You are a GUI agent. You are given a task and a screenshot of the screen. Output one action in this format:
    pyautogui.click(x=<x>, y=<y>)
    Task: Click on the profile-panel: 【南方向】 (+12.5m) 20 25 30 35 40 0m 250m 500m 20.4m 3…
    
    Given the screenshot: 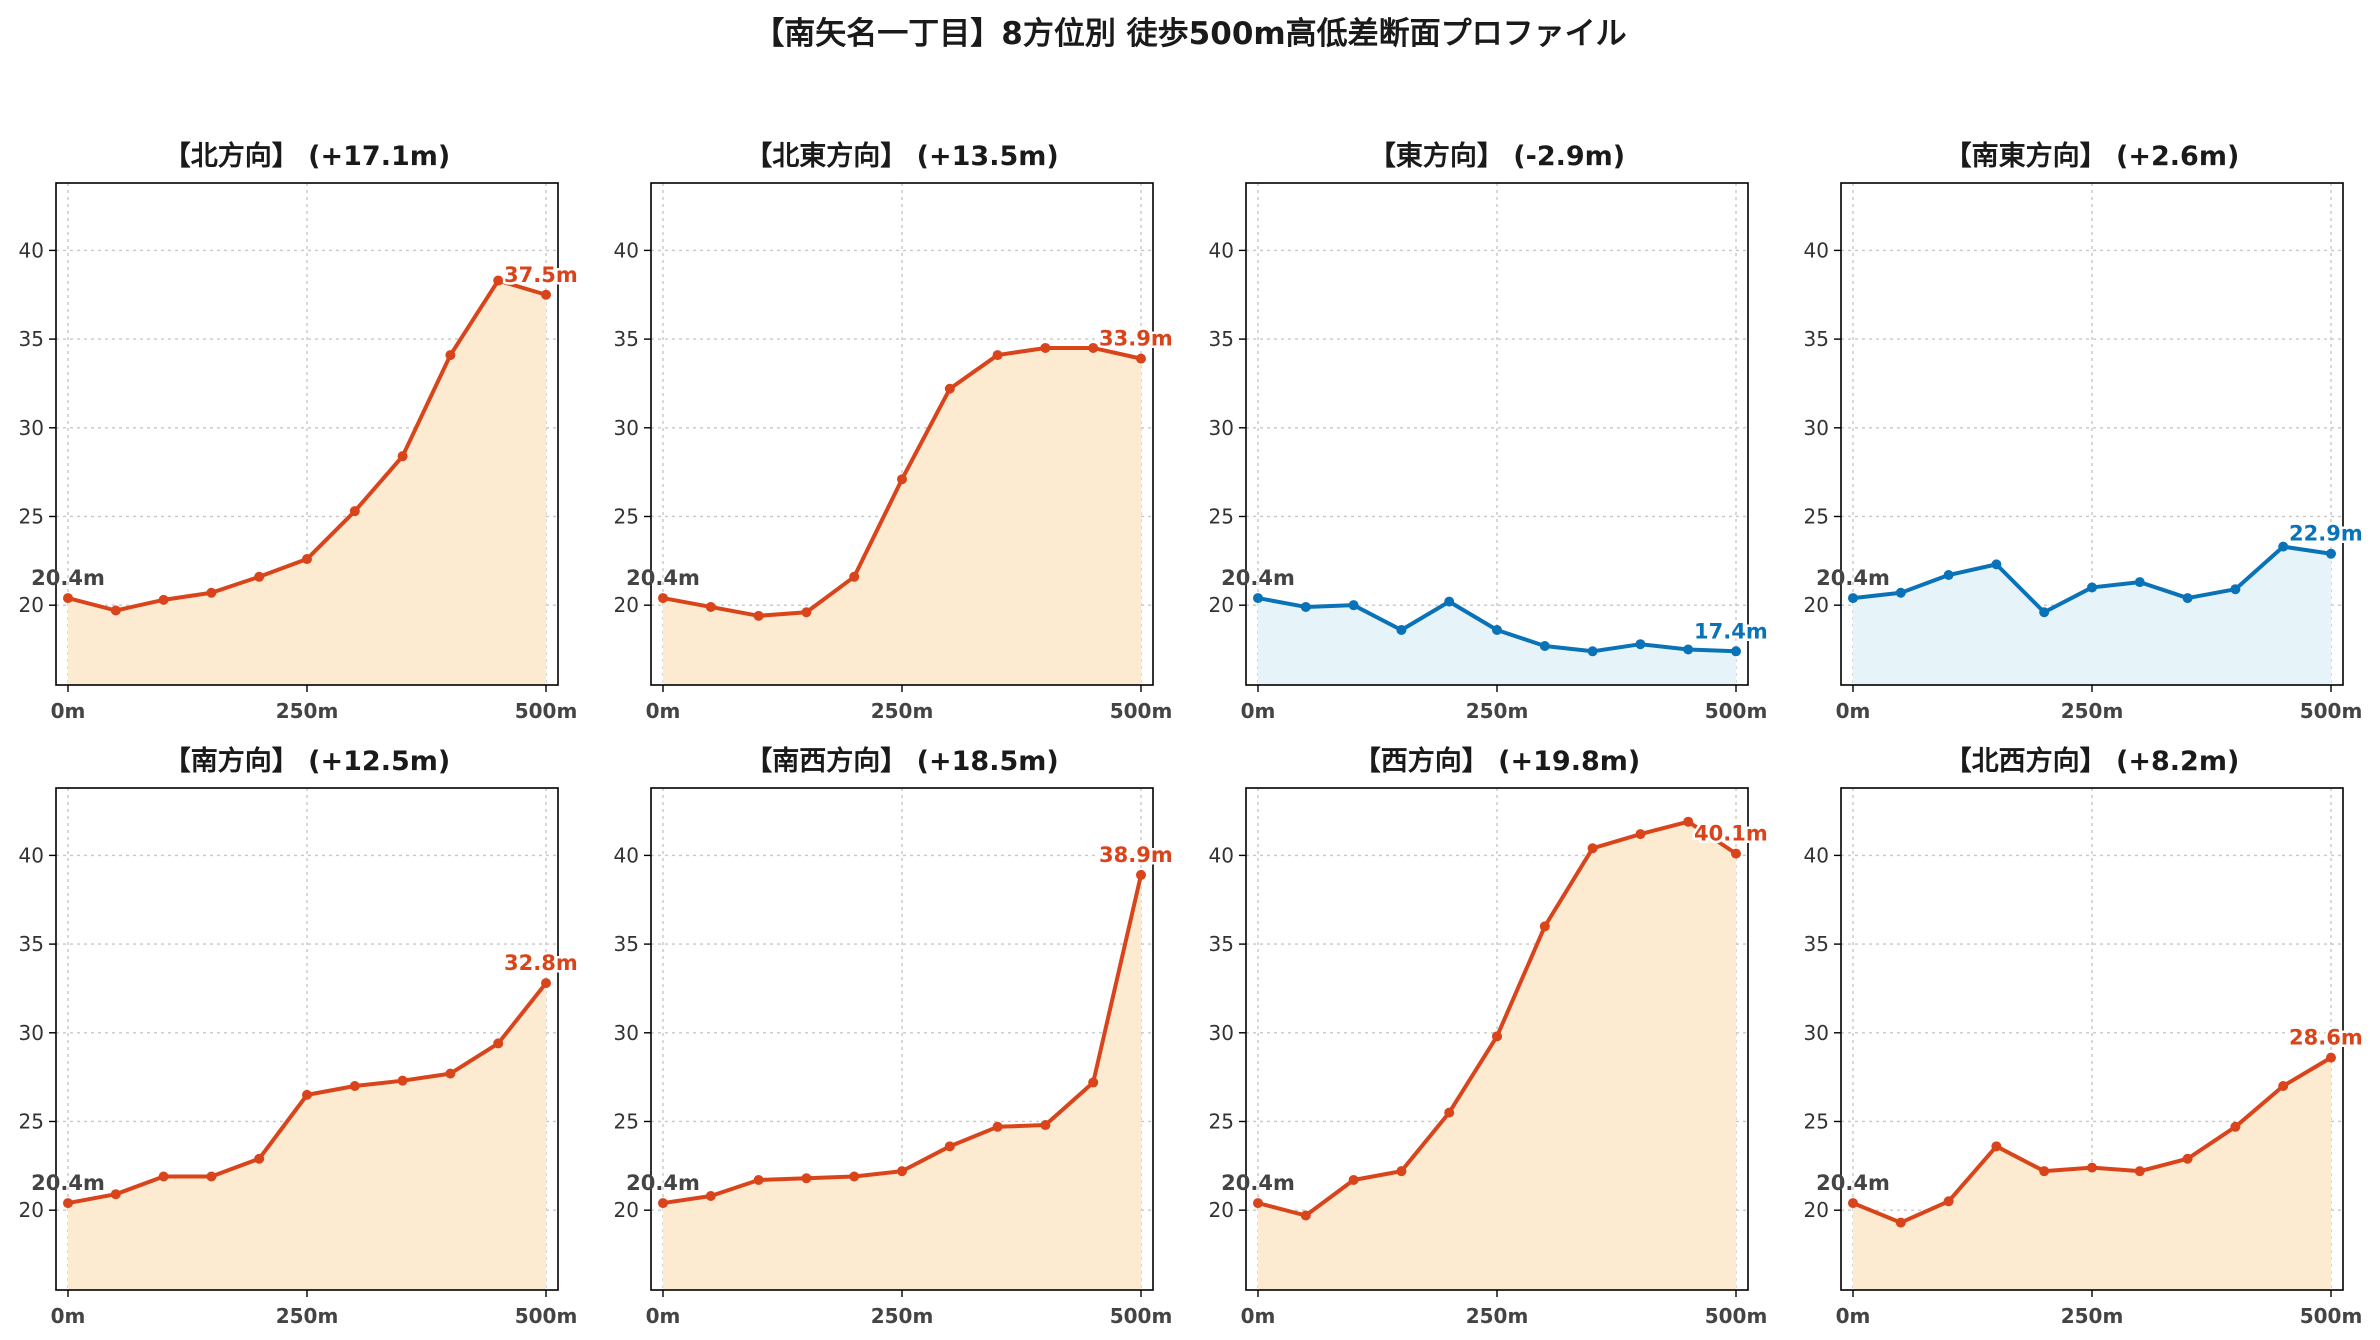 What is the action you would take?
    pyautogui.click(x=300, y=1036)
    